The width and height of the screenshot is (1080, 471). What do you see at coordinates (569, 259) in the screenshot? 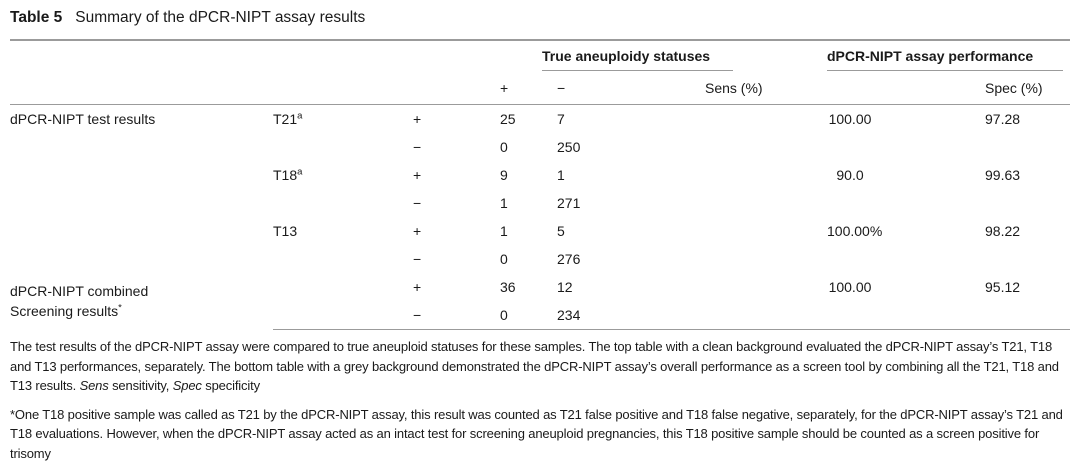
I see `true-negative-count: 276` at bounding box center [569, 259].